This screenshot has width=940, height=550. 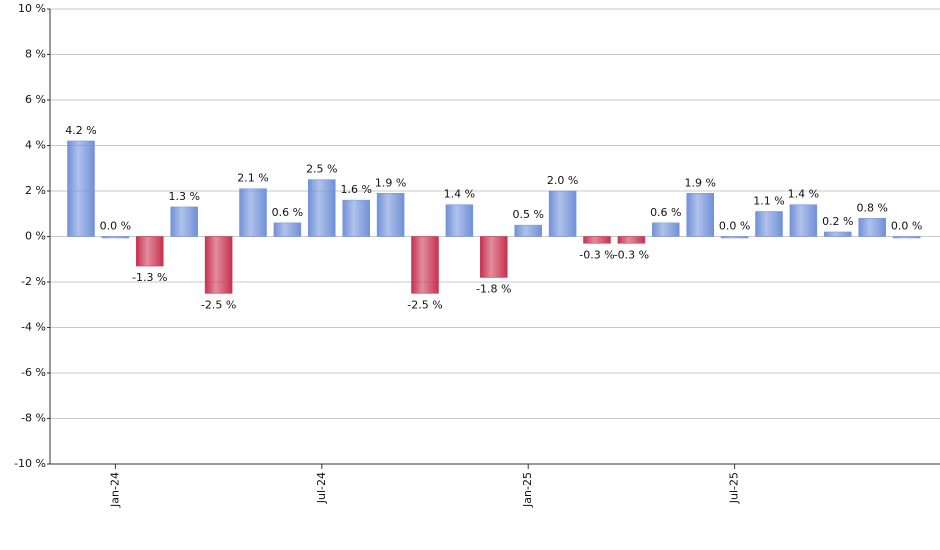 I want to click on y-tick-label: 8 %, so click(x=35, y=54).